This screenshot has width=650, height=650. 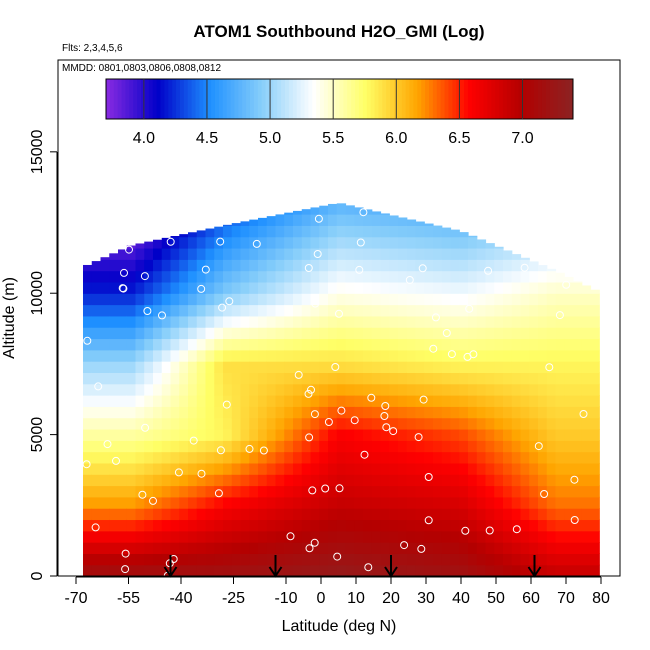 I want to click on x-tick-label: 30, so click(x=426, y=598).